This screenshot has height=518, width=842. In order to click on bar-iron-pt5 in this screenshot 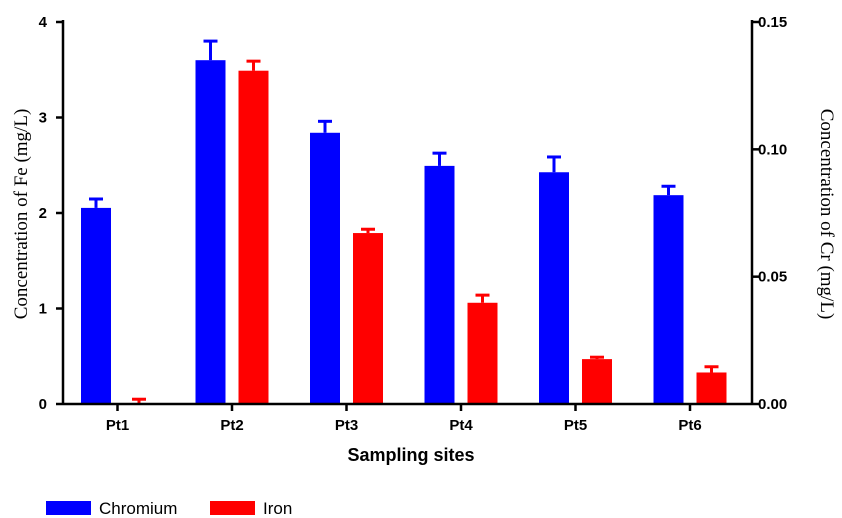, I will do `click(597, 381)`.